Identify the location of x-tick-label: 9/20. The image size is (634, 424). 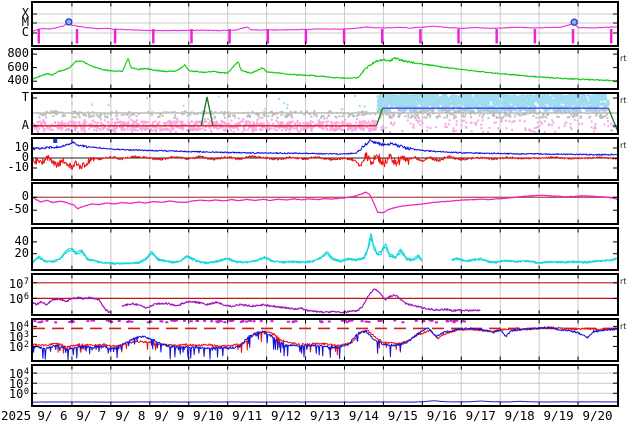
(597, 415).